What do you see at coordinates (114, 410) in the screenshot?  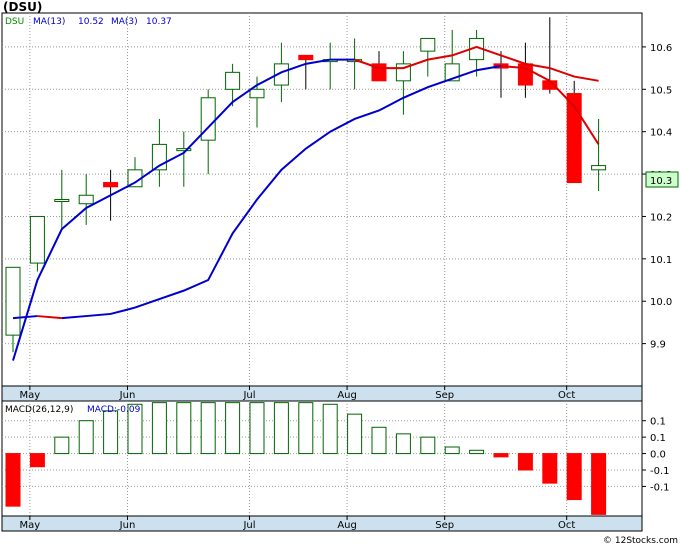 I see `legend-macd-value: MACD:-0.09` at bounding box center [114, 410].